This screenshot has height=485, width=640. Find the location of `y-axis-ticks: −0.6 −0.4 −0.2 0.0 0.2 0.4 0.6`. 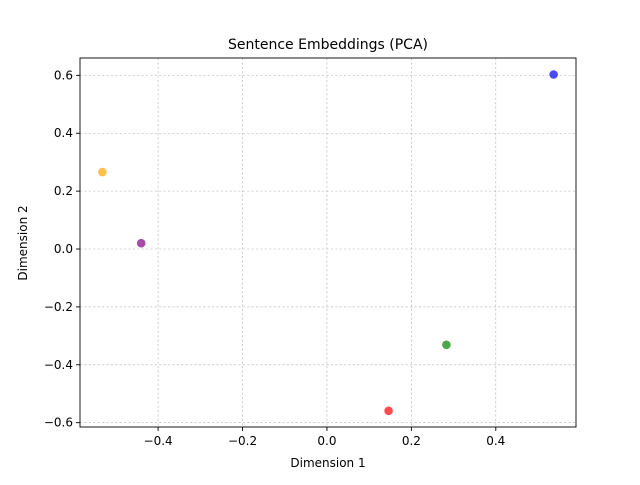

y-axis-ticks: −0.6 −0.4 −0.2 0.0 0.2 0.4 0.6 is located at coordinates (62, 249).